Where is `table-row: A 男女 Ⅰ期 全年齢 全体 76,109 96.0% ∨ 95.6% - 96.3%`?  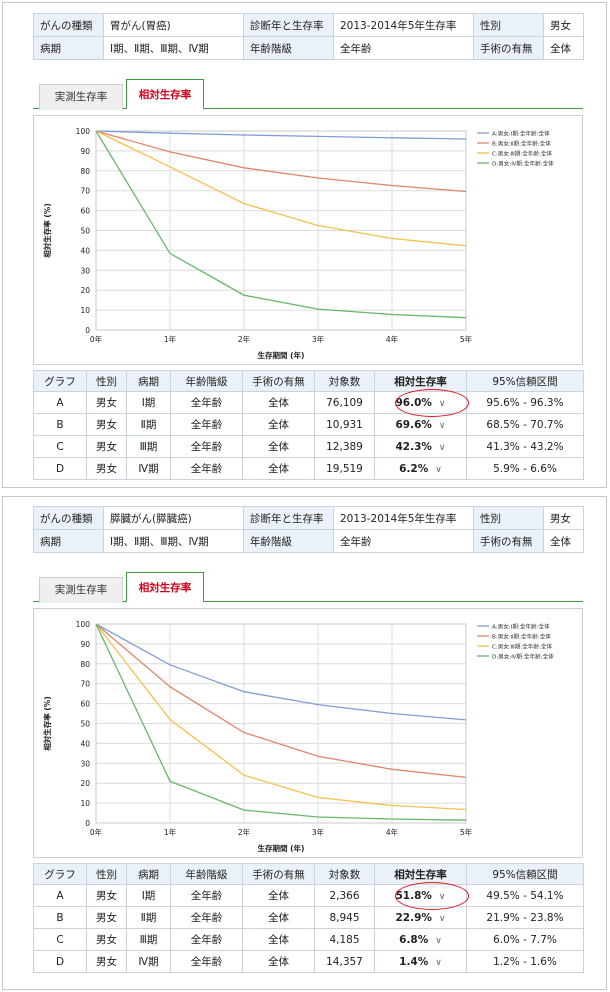 table-row: A 男女 Ⅰ期 全年齢 全体 76,109 96.0% ∨ 95.6% - 96.3% is located at coordinates (308, 402).